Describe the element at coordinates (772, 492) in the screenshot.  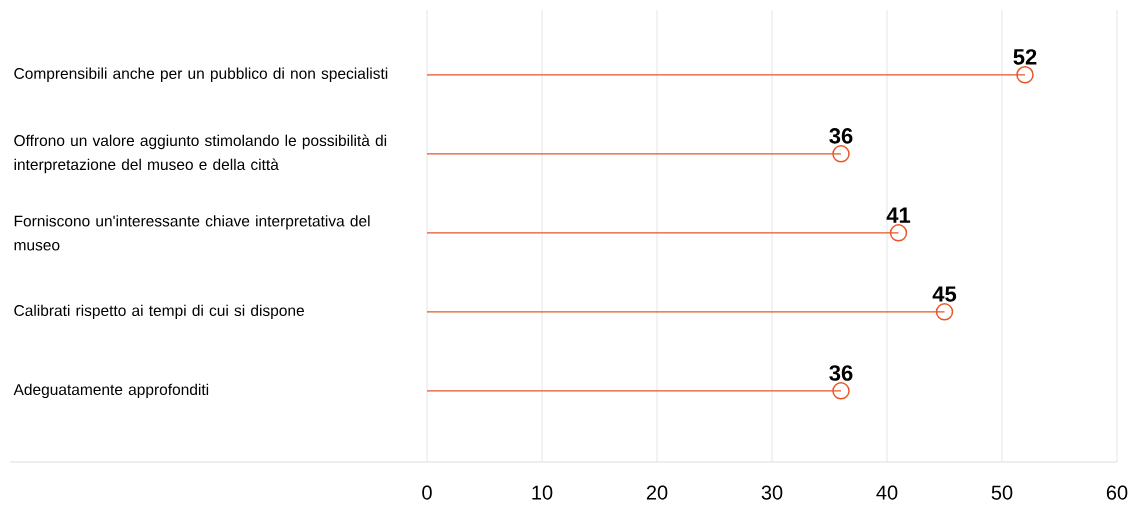
I see `x-tick-label: 30` at that location.